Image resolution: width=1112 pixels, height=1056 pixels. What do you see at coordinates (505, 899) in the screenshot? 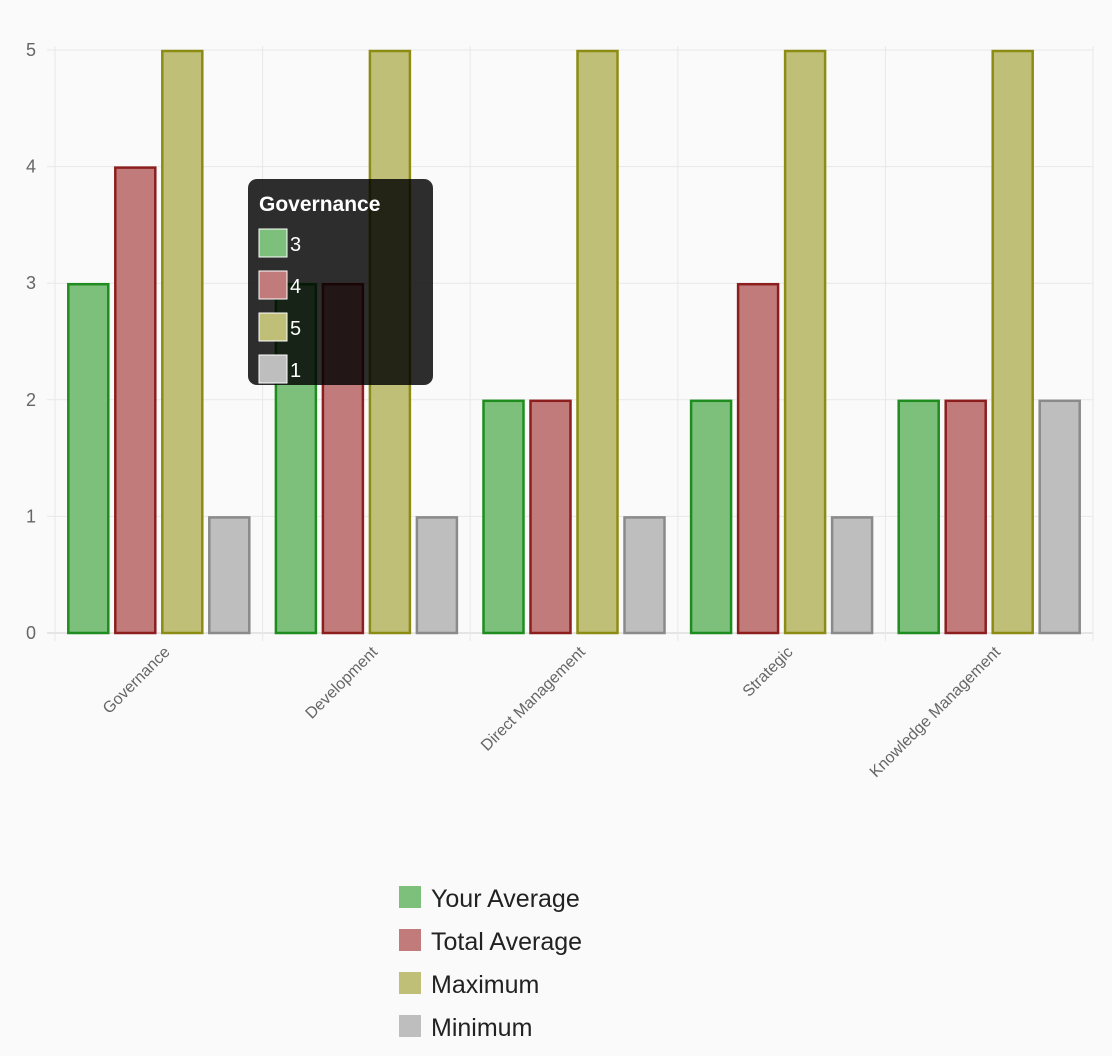
I see `legend-label: Your Average` at bounding box center [505, 899].